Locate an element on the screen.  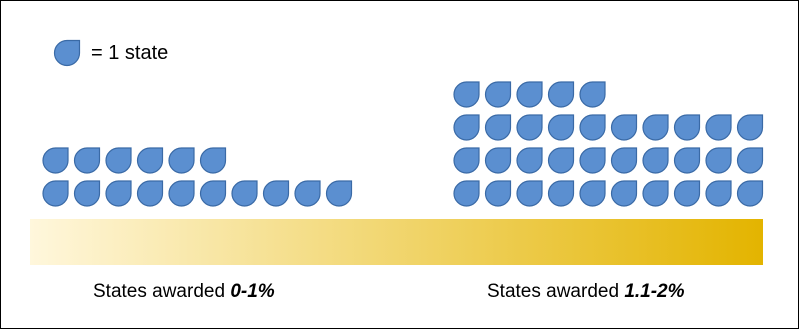
legend: = 1 state is located at coordinates (110, 53).